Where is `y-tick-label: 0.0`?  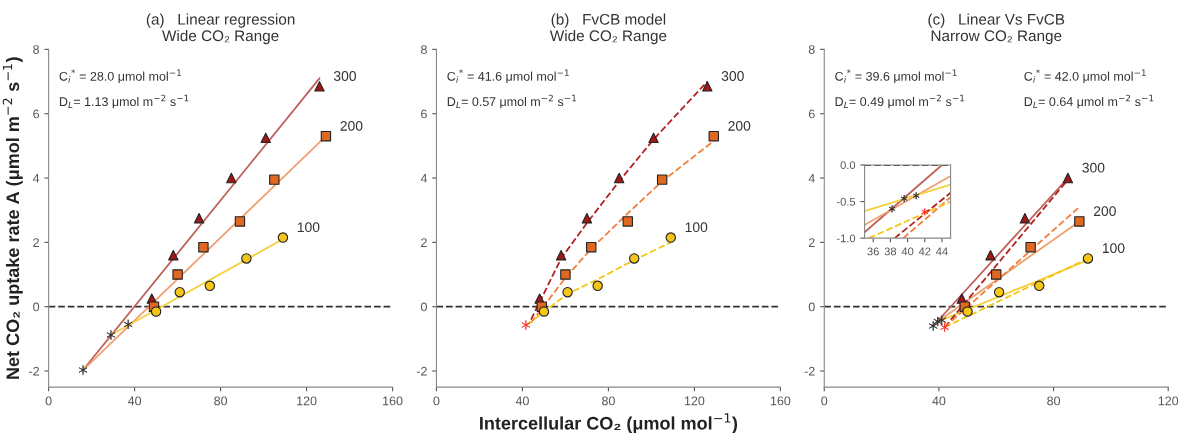
y-tick-label: 0.0 is located at coordinates (848, 165).